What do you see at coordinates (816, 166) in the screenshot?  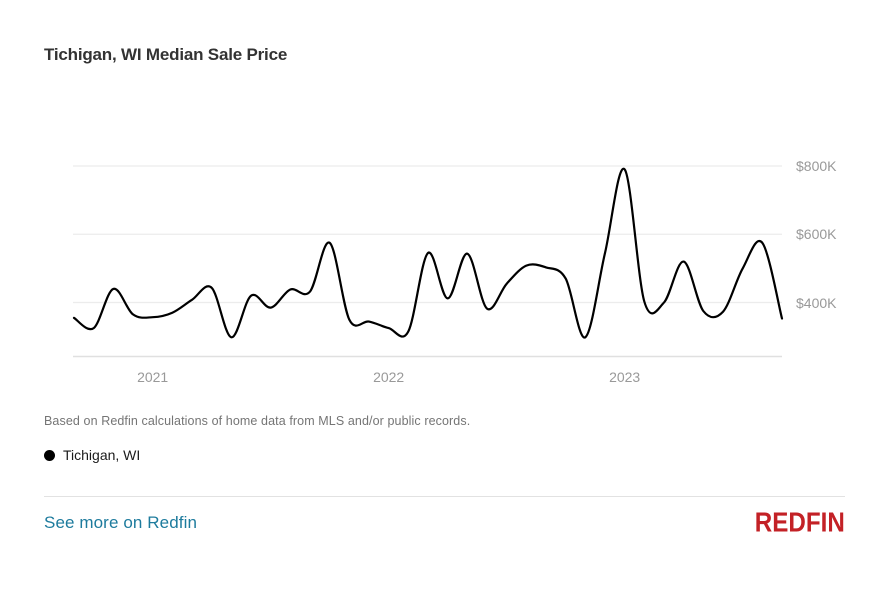 I see `y-axis-label: $800K` at bounding box center [816, 166].